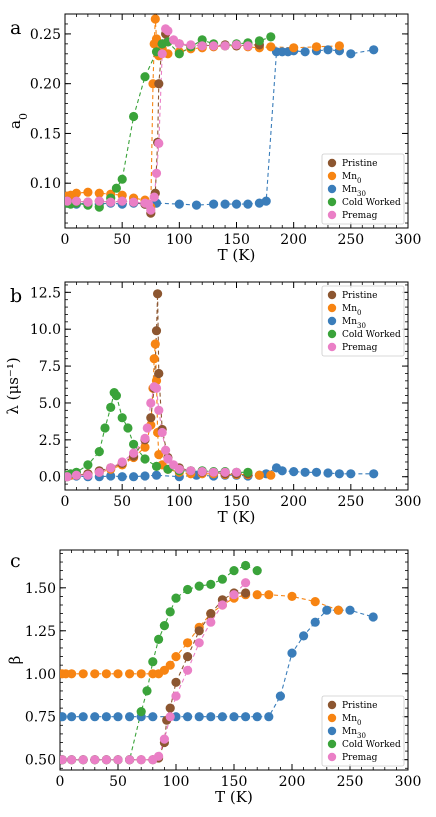  What do you see at coordinates (179, 240) in the screenshot?
I see `x-tick-label: 100` at bounding box center [179, 240].